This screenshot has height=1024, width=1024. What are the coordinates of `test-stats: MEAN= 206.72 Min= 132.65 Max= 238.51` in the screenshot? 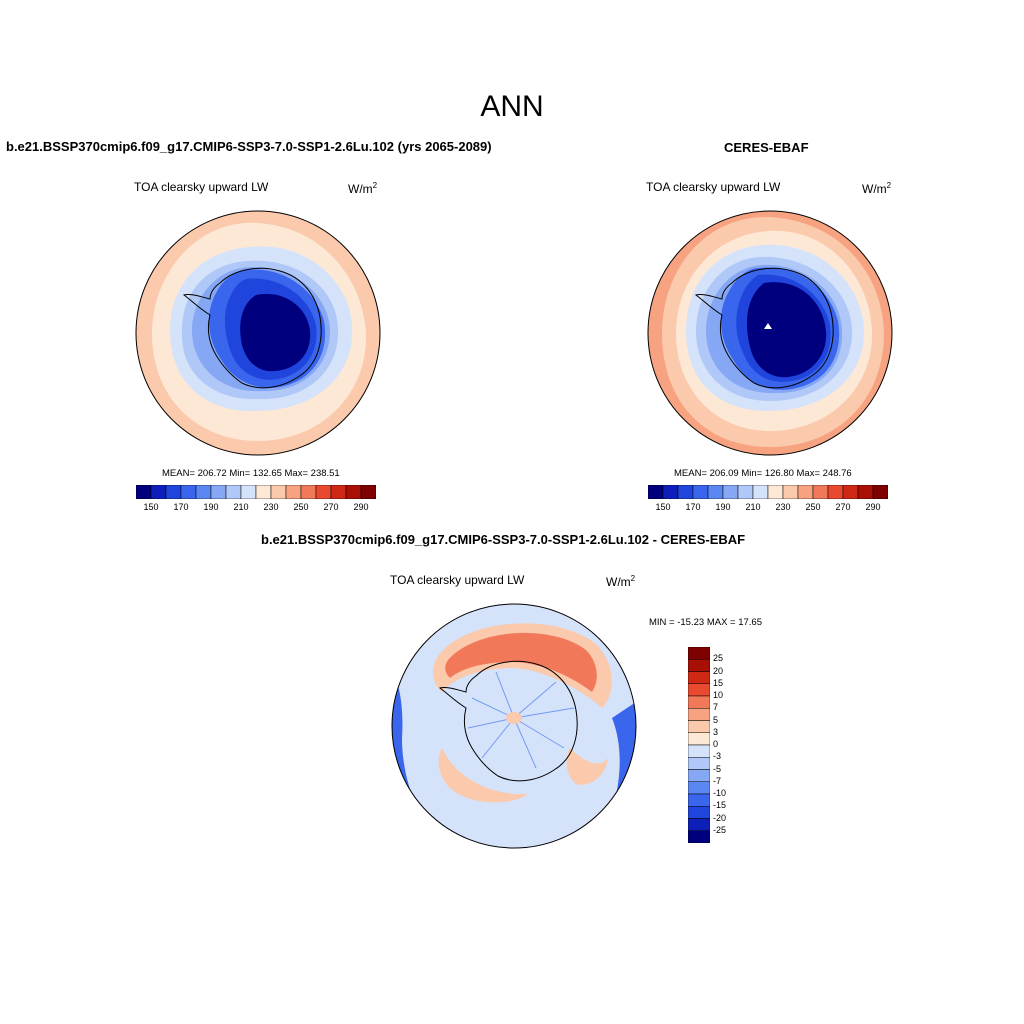 It's located at (251, 473).